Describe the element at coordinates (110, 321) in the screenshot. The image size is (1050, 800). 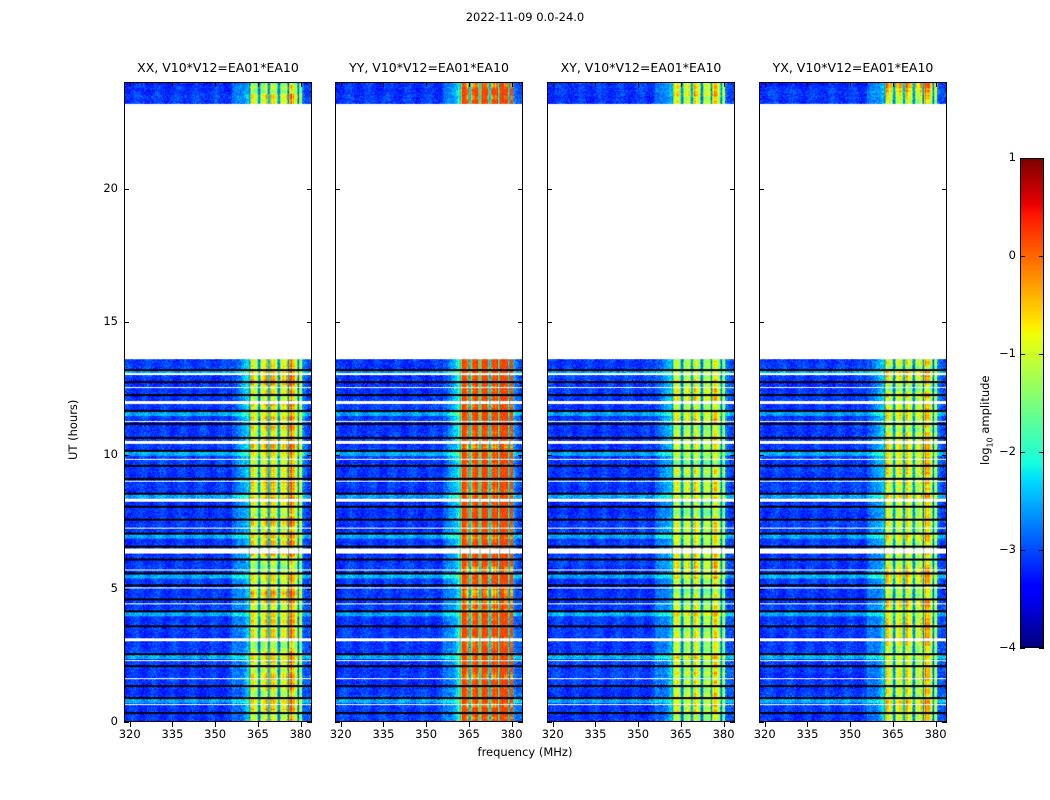
I see `y-tick-label: 15` at that location.